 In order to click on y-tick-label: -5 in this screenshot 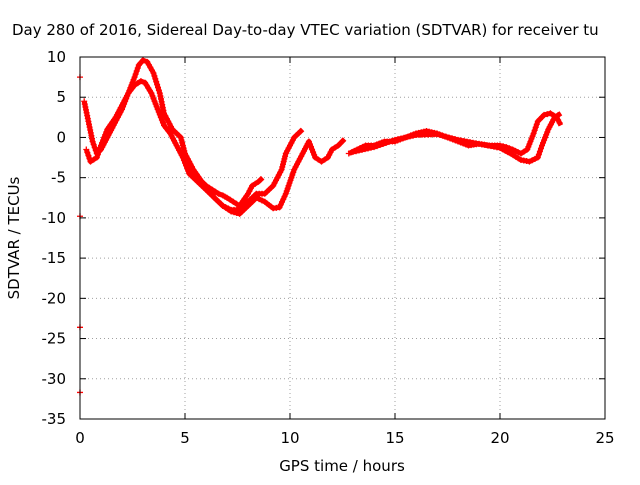, I will do `click(58, 178)`.